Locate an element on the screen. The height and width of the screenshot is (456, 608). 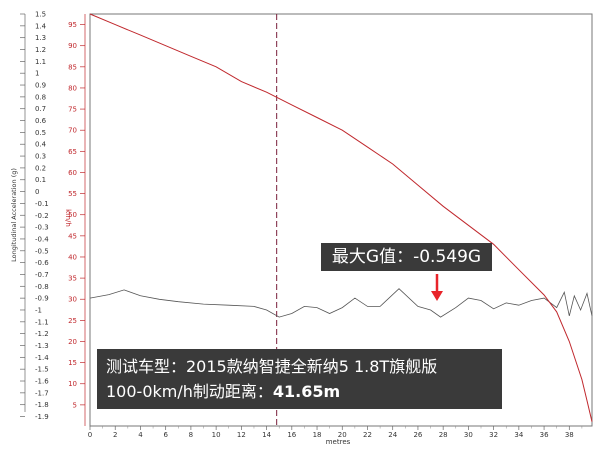
x-tick-label: 8 is located at coordinates (191, 435).